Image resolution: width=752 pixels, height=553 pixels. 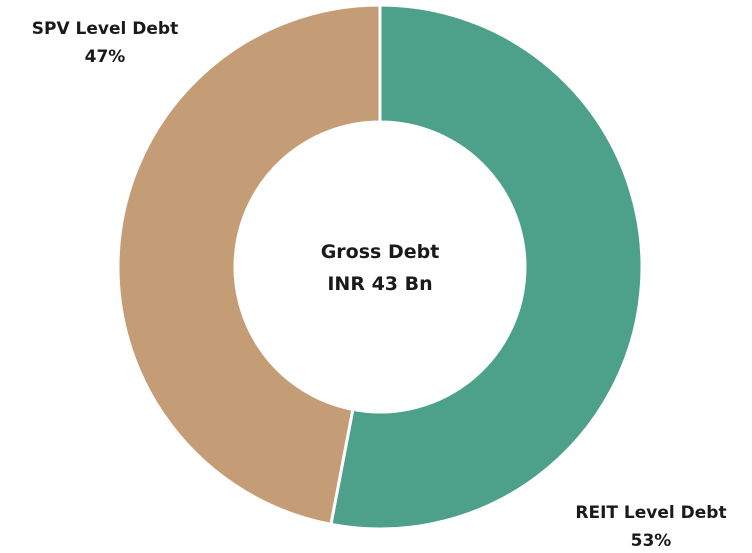 I want to click on slice-value-spv: 47%, so click(x=105, y=57).